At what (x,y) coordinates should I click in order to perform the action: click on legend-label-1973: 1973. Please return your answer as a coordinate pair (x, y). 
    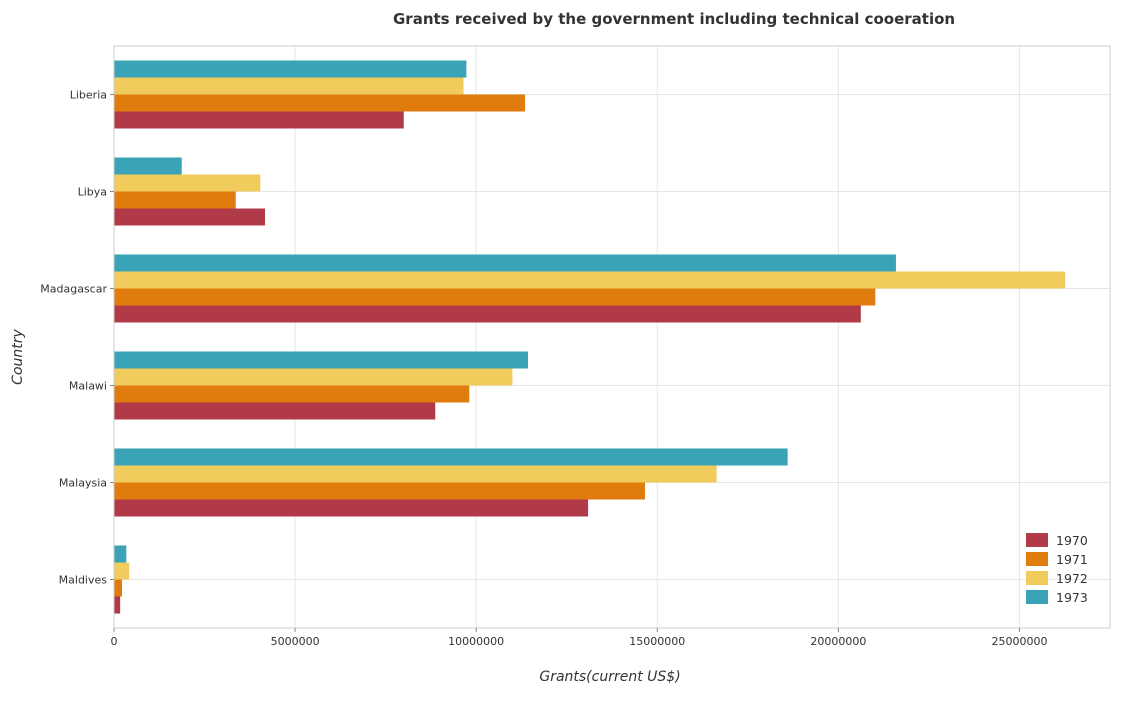
    Looking at the image, I should click on (1072, 597).